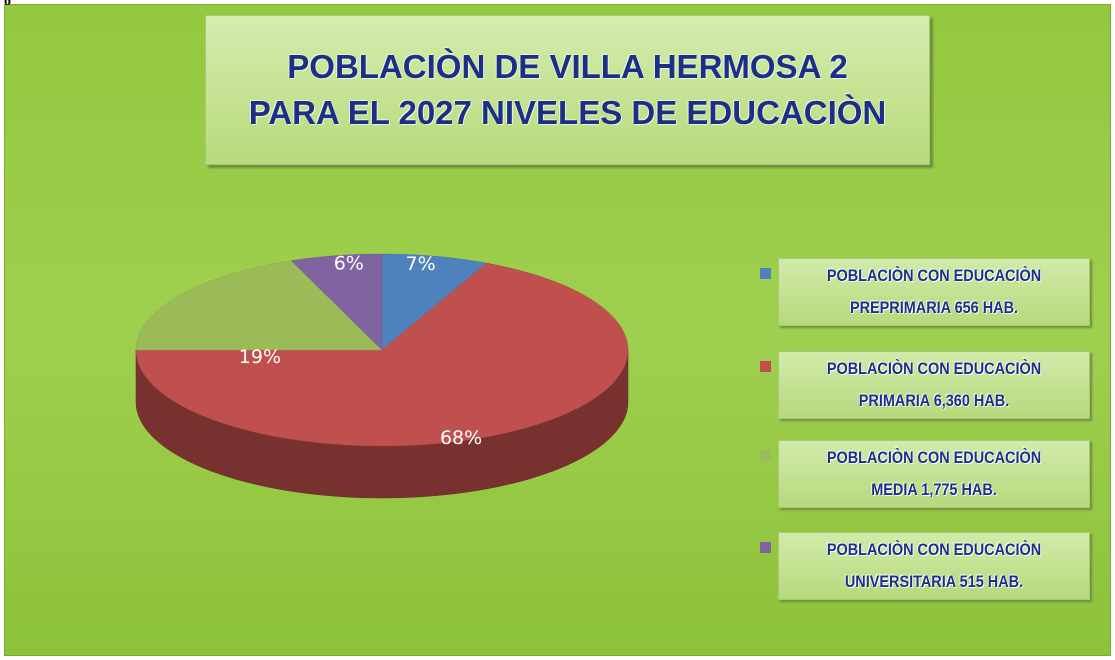  What do you see at coordinates (461, 438) in the screenshot?
I see `data-label: 68%` at bounding box center [461, 438].